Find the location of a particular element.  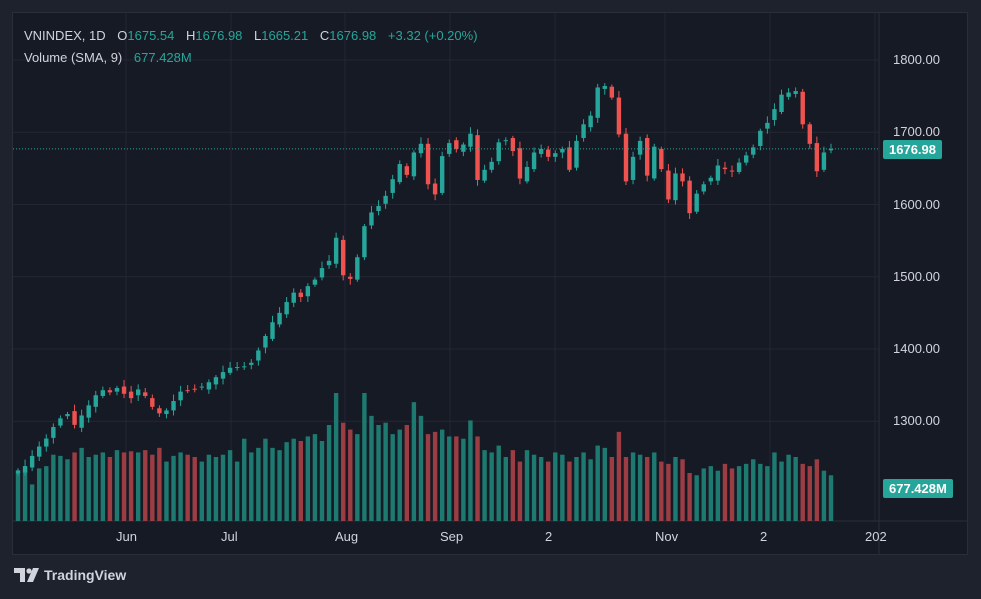

open-label: O is located at coordinates (122, 35).